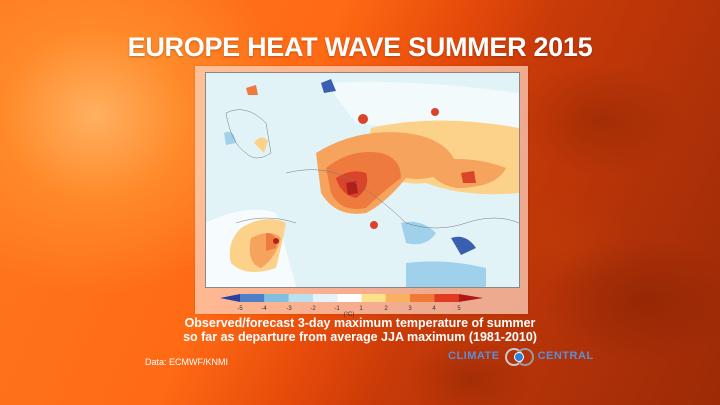  I want to click on data-source: Data: ECMWF/KNMI, so click(187, 362).